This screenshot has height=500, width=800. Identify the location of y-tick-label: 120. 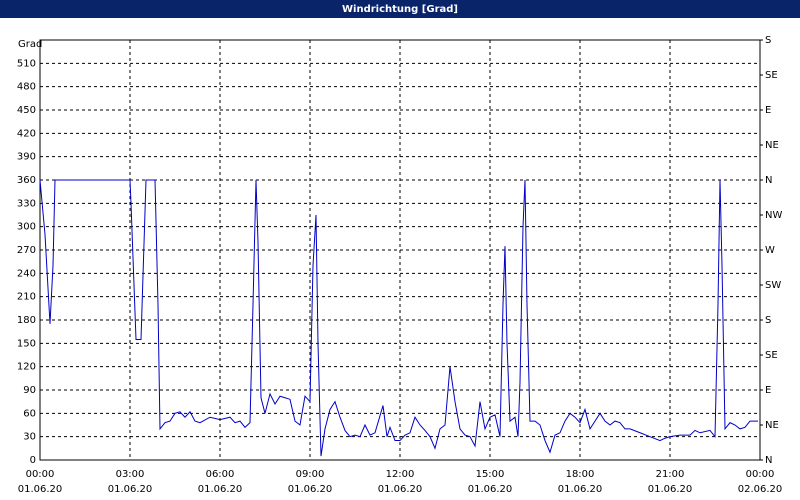
(26, 367).